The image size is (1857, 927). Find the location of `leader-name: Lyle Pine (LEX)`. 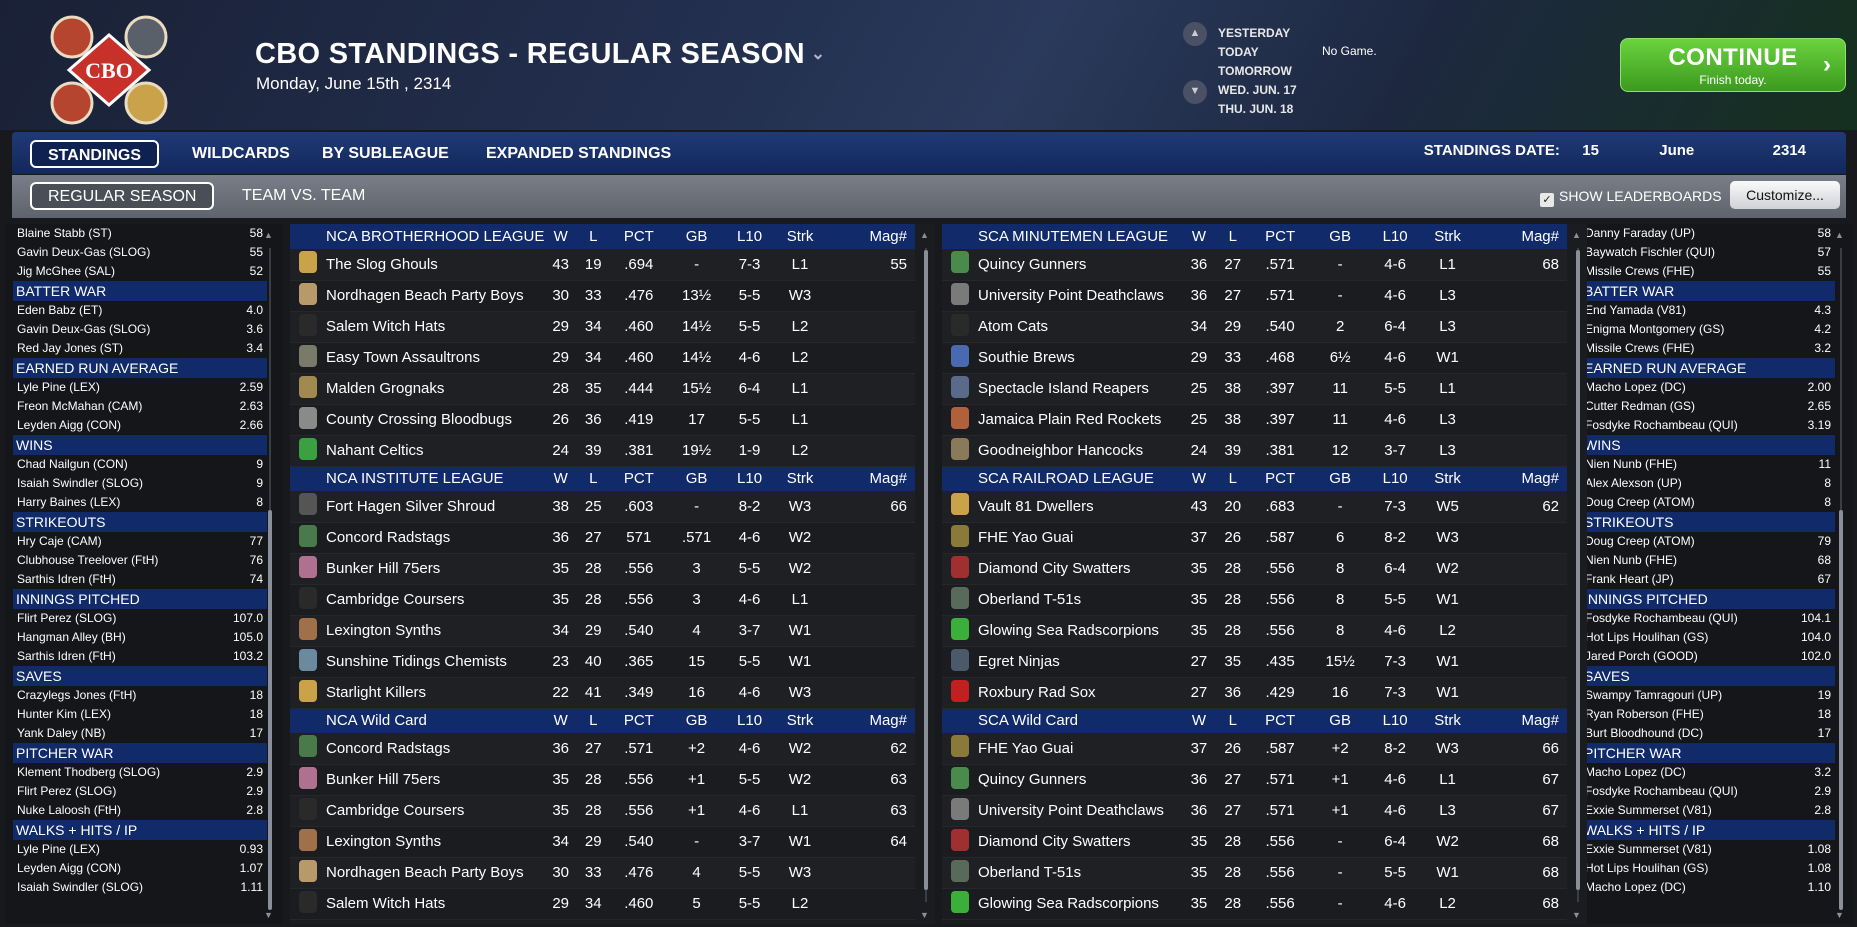

leader-name: Lyle Pine (LEX) is located at coordinates (58, 387).